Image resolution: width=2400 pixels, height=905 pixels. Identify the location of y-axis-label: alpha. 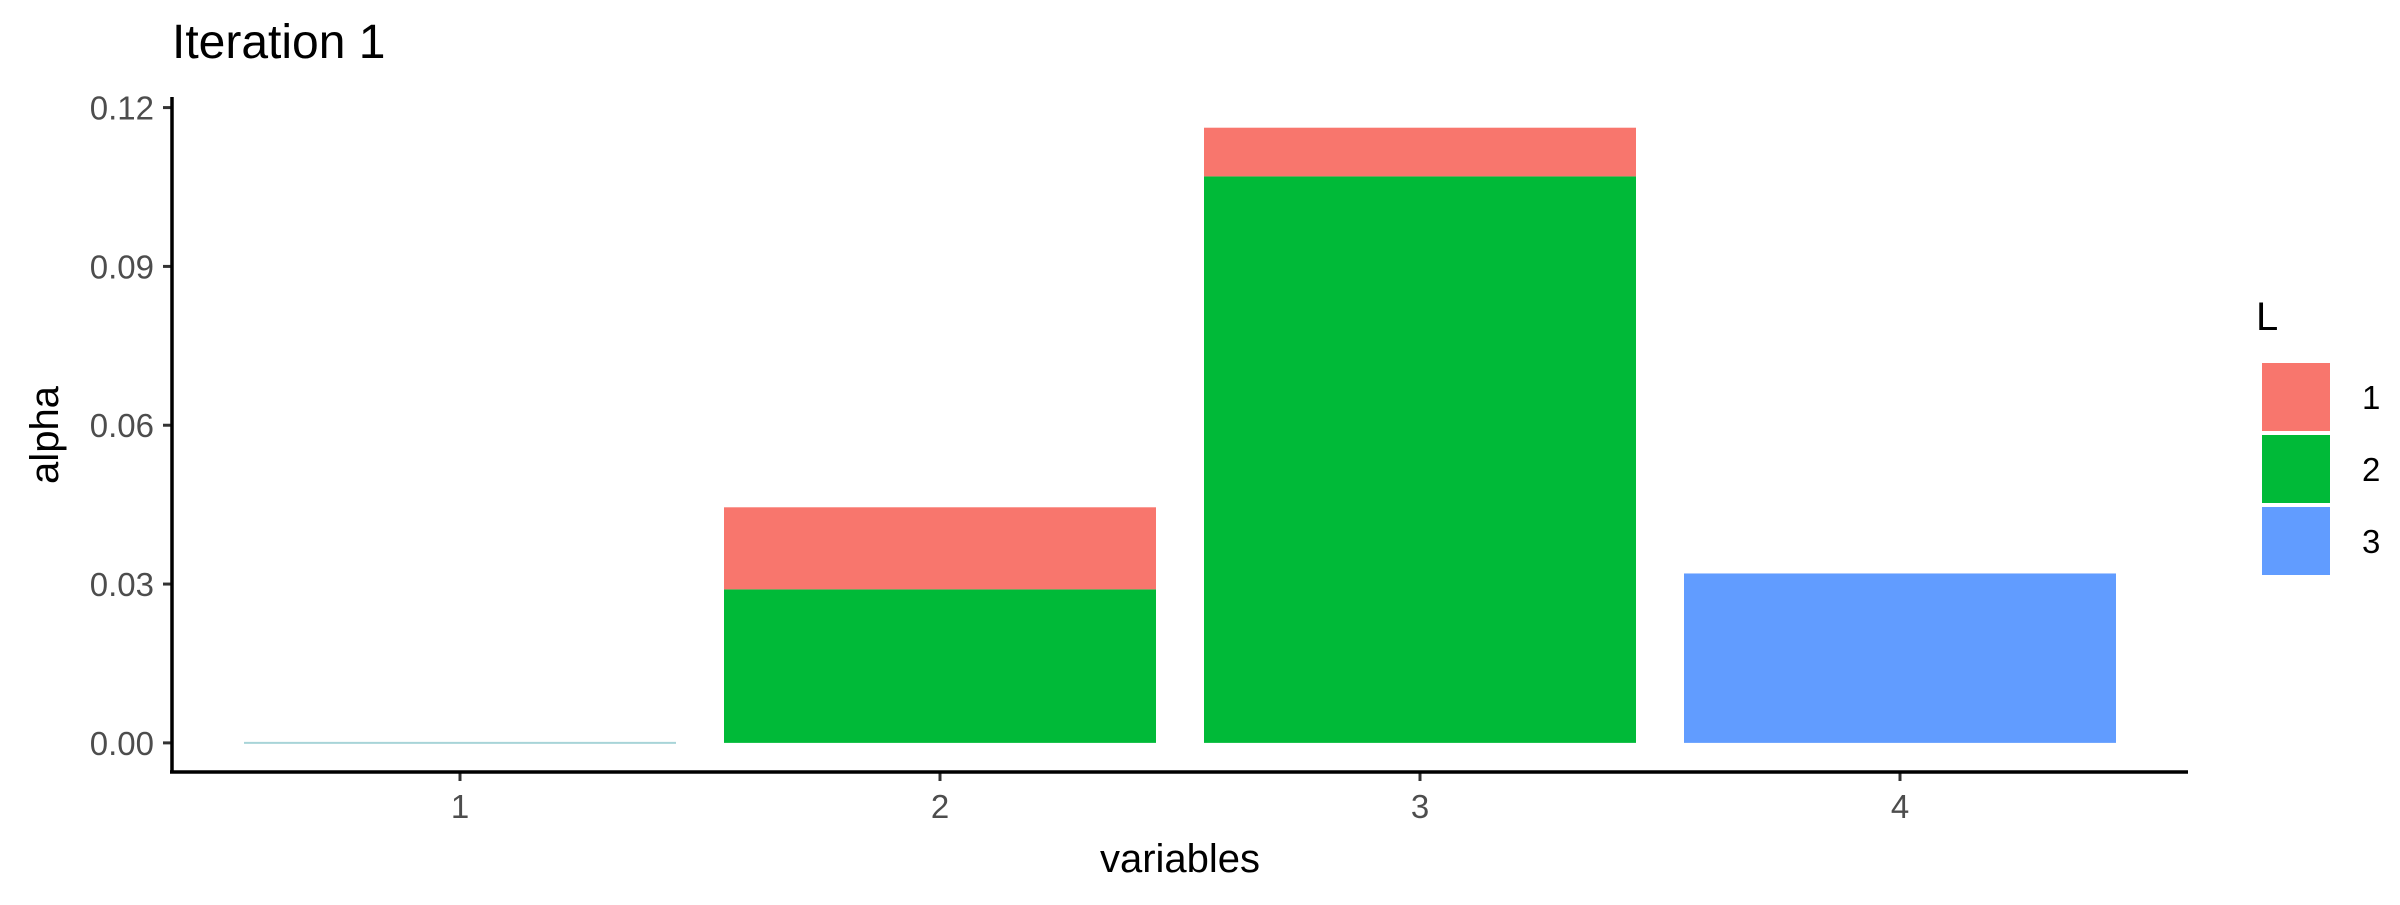
(45, 434).